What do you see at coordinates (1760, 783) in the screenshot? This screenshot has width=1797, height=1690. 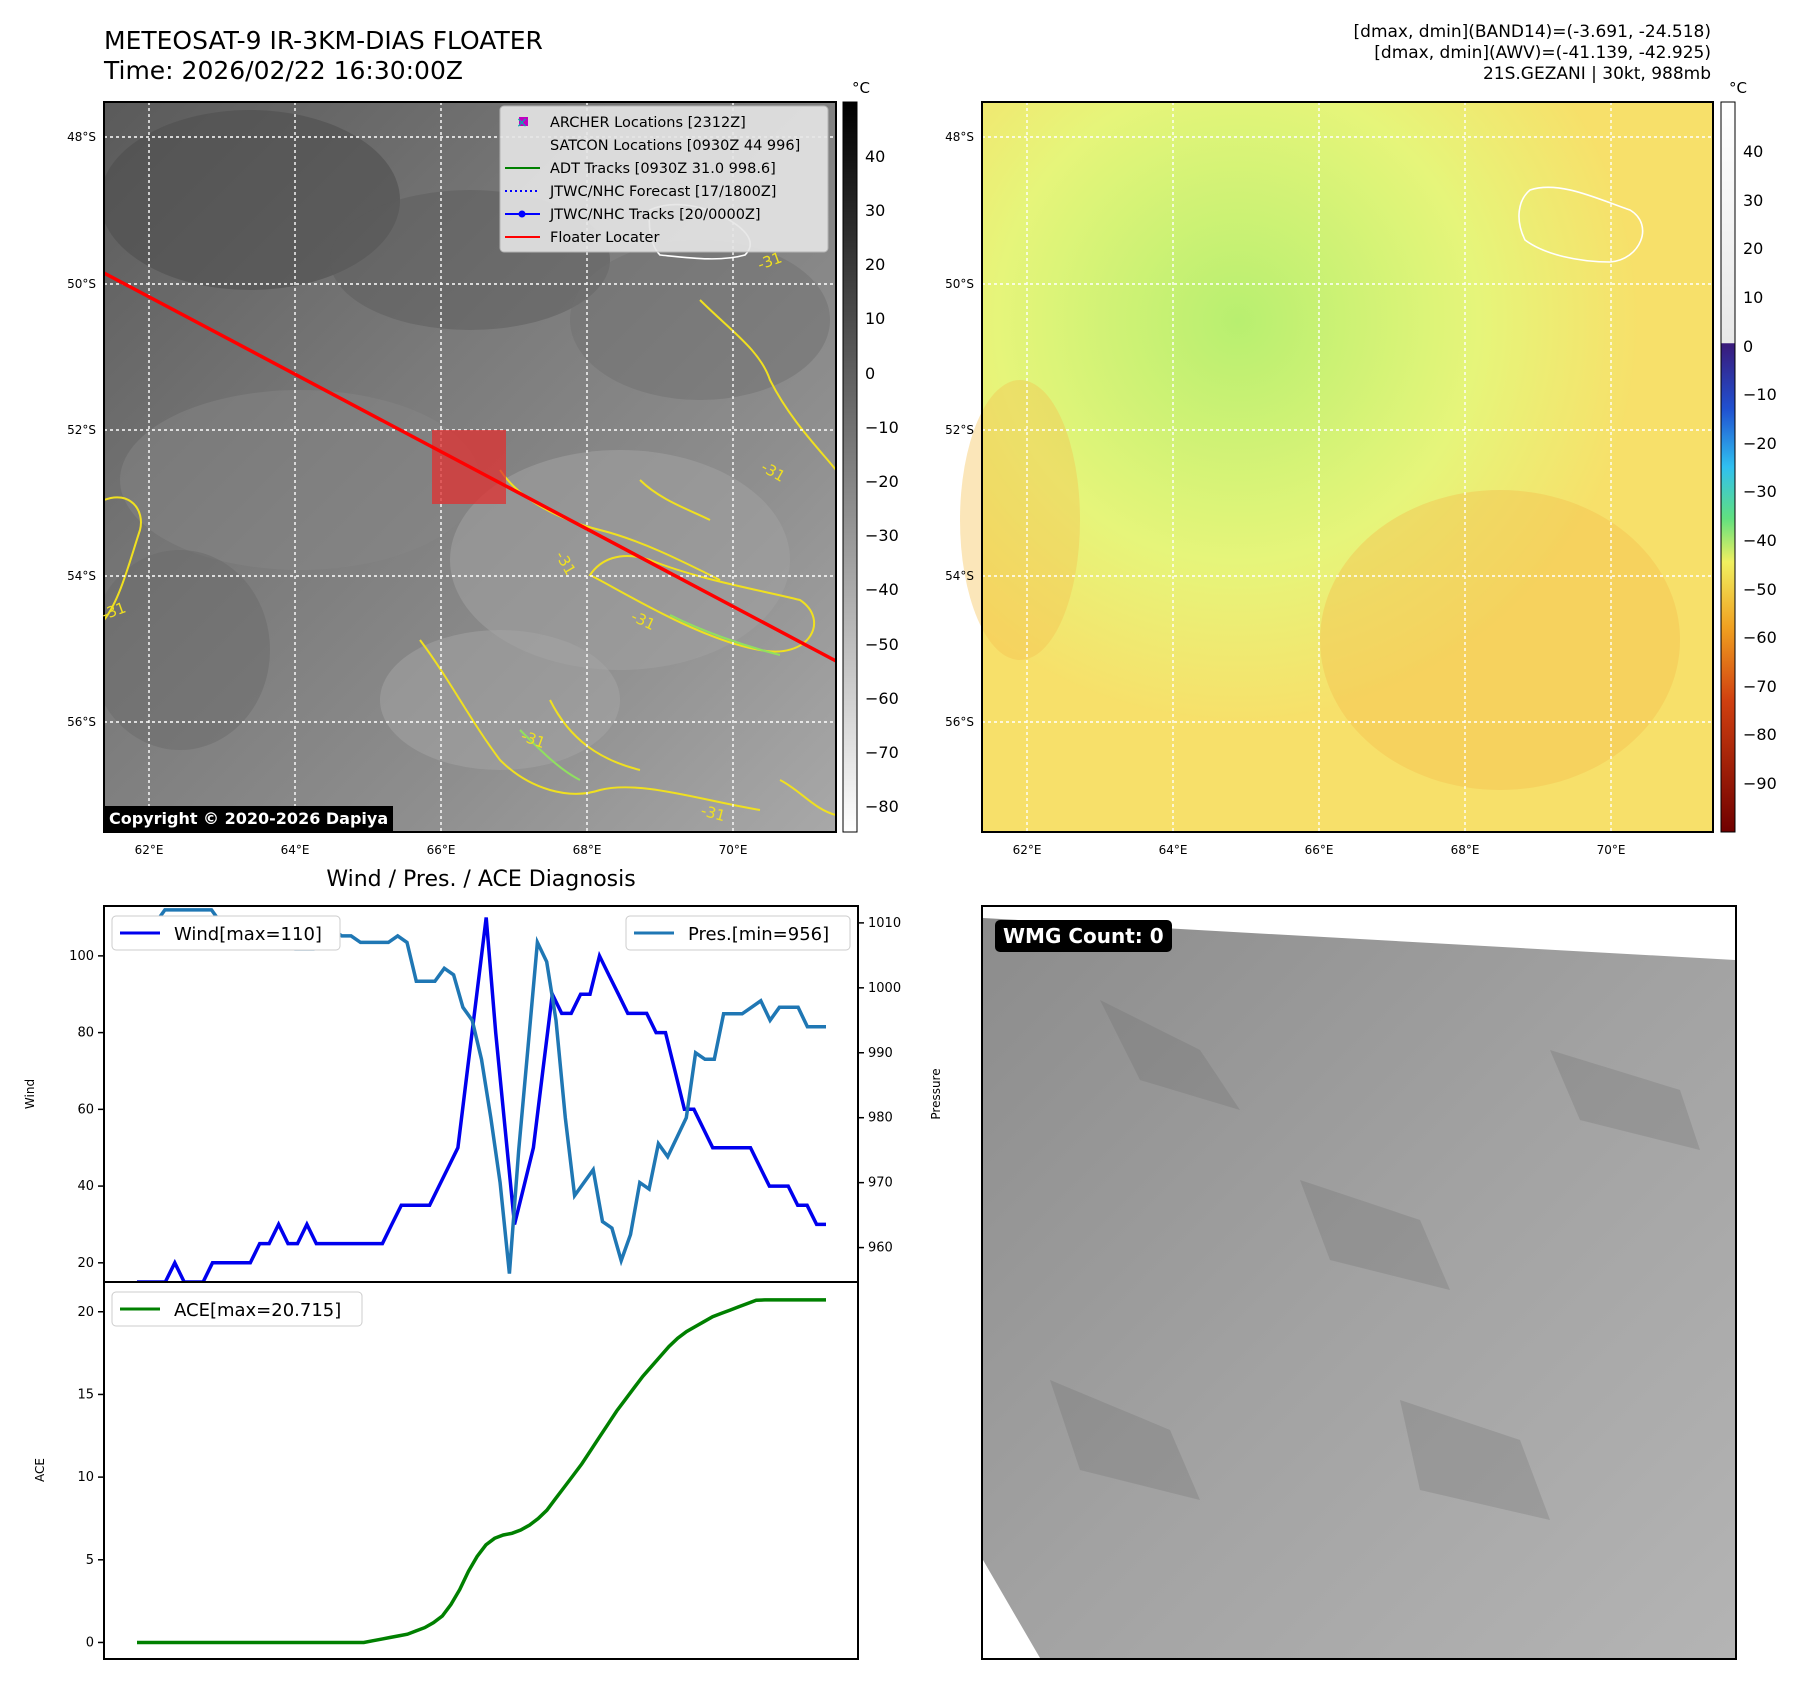 I see `colorbar-tick: −90` at bounding box center [1760, 783].